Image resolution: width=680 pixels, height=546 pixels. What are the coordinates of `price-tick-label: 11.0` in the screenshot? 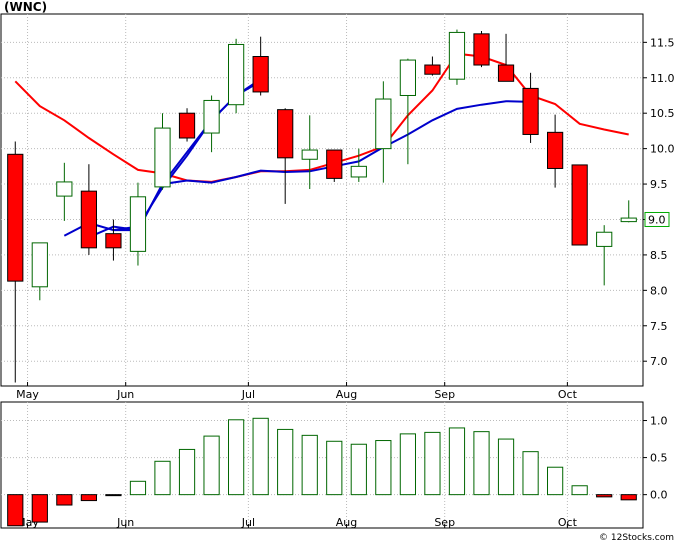 It's located at (662, 78).